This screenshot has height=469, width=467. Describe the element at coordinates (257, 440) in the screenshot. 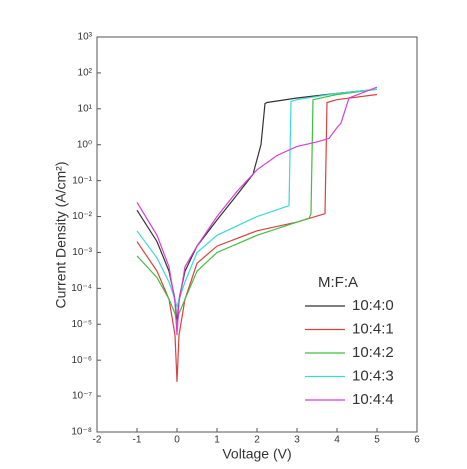

I see `x-tick-label: 2` at that location.